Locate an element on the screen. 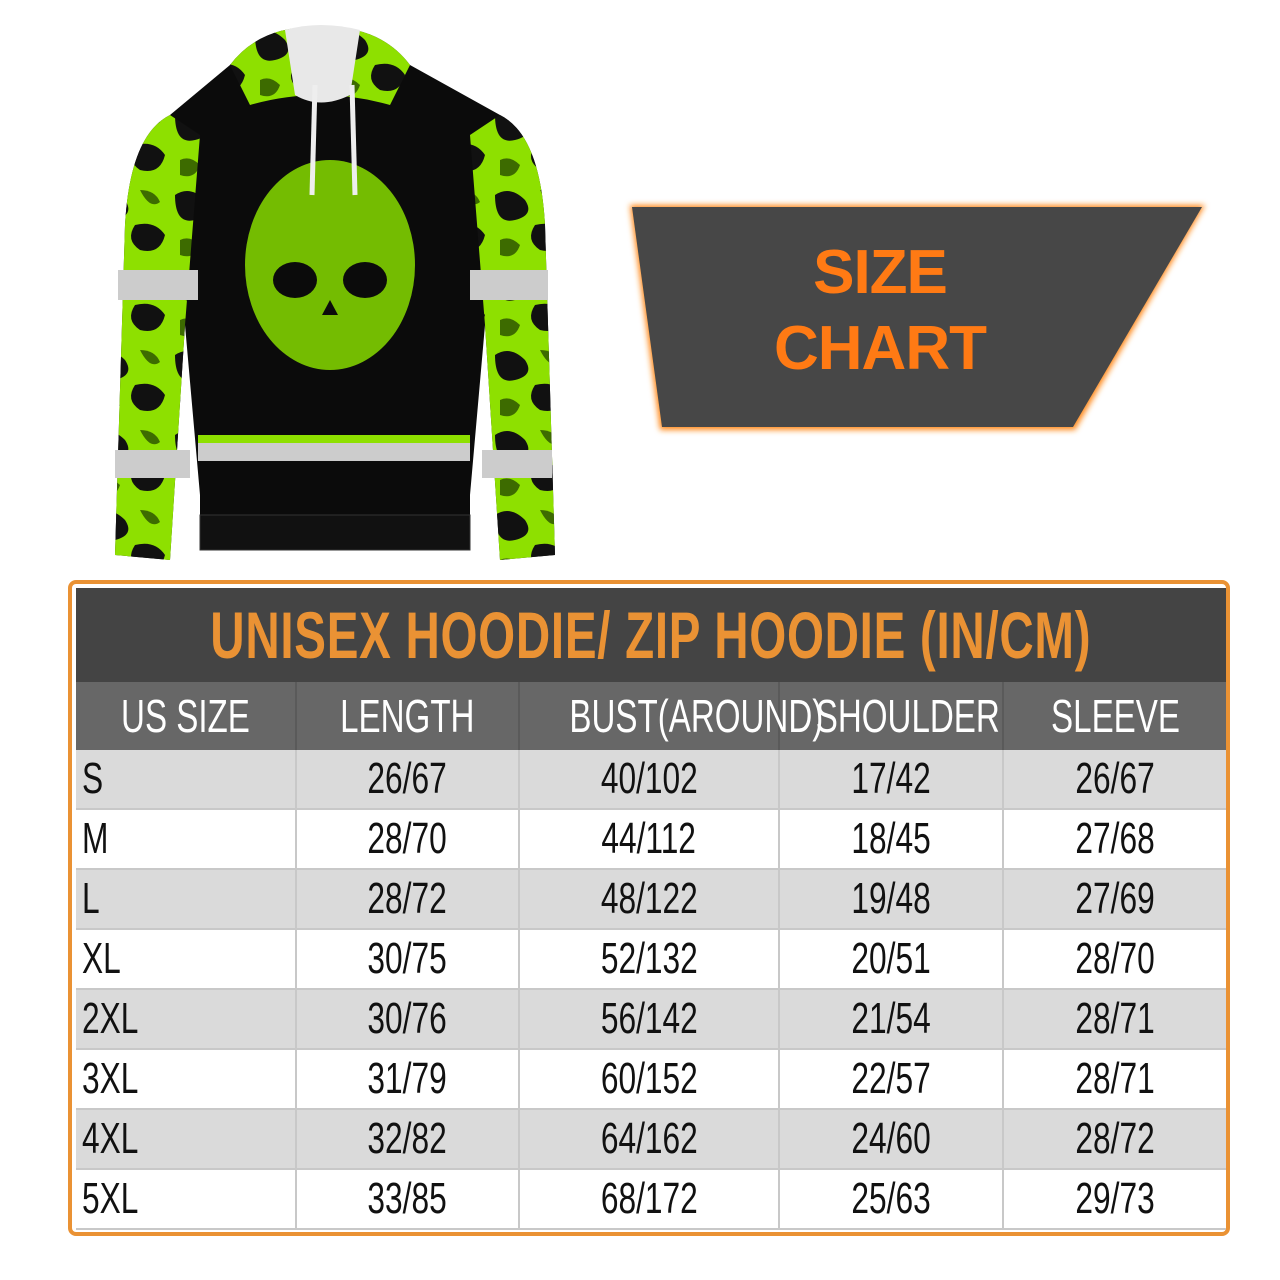  cell-size: S is located at coordinates (186, 780).